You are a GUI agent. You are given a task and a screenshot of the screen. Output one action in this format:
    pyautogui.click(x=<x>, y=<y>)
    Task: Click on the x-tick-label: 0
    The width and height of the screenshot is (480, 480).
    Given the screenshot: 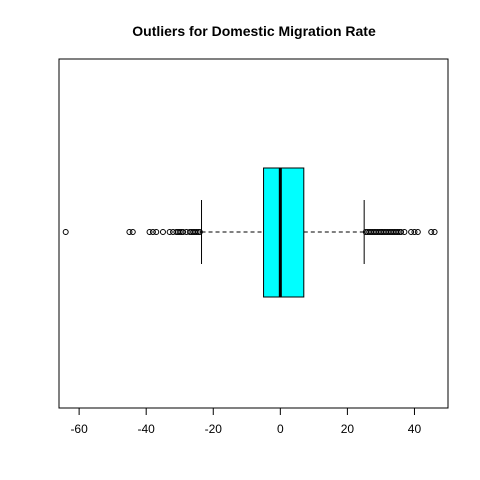 What is the action you would take?
    pyautogui.click(x=280, y=429)
    